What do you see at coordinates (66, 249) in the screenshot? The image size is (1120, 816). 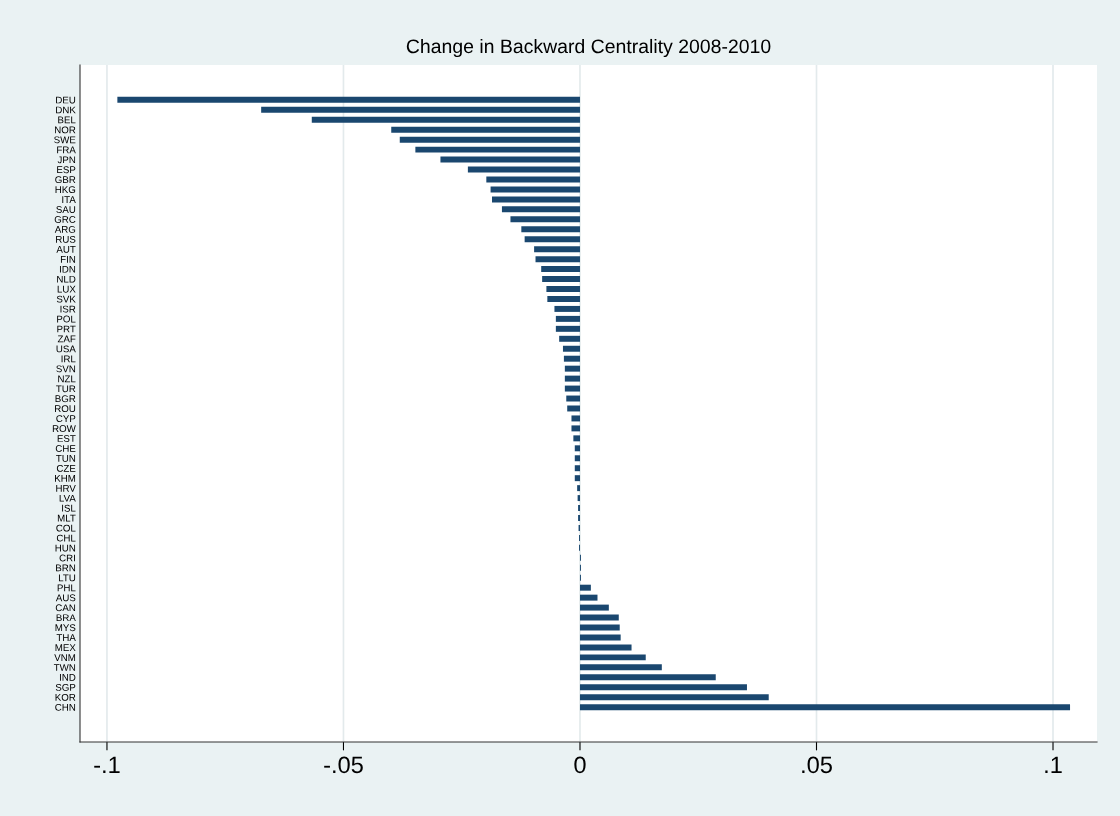 I see `y-tick-label: AUT` at bounding box center [66, 249].